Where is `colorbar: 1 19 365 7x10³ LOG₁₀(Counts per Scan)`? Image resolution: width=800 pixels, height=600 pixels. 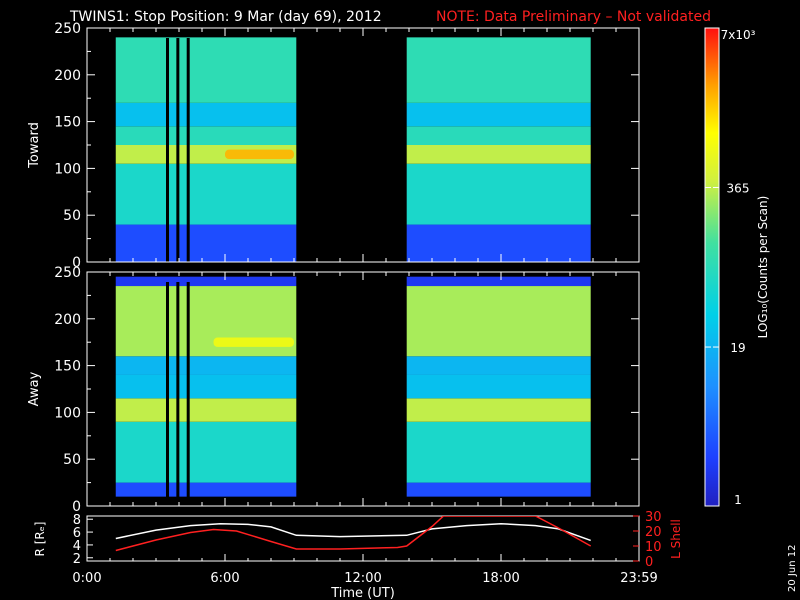
colorbar: 1 19 365 7x10³ LOG₁₀(Counts per Scan) is located at coordinates (737, 267).